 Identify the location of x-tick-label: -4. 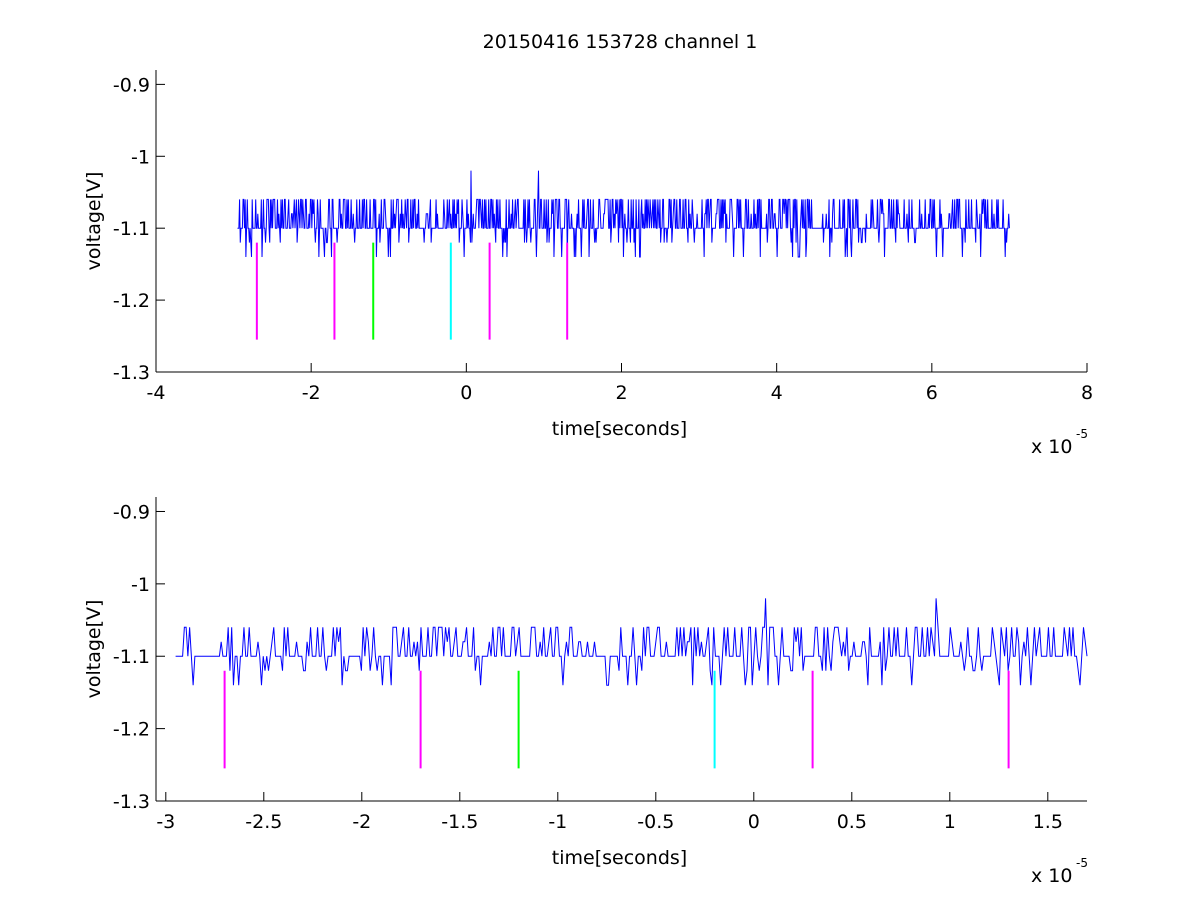
(156, 393).